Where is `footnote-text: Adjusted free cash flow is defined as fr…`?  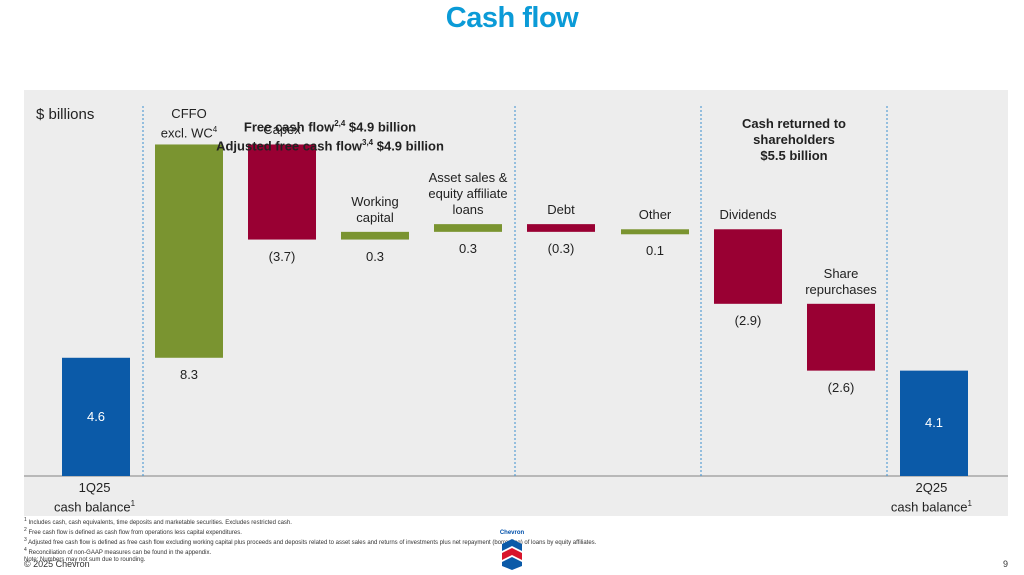 footnote-text: Adjusted free cash flow is defined as fr… is located at coordinates (312, 543).